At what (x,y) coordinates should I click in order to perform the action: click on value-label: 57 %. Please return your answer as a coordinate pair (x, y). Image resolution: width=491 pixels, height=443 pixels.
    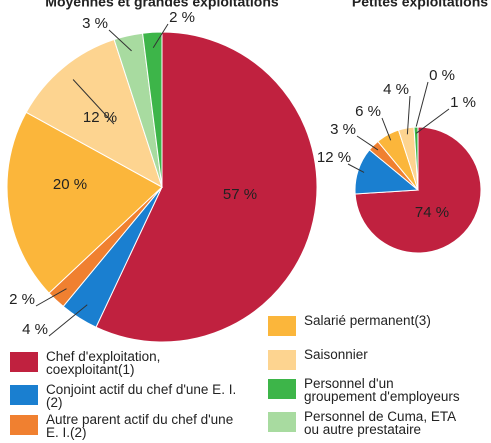
    Looking at the image, I should click on (240, 194).